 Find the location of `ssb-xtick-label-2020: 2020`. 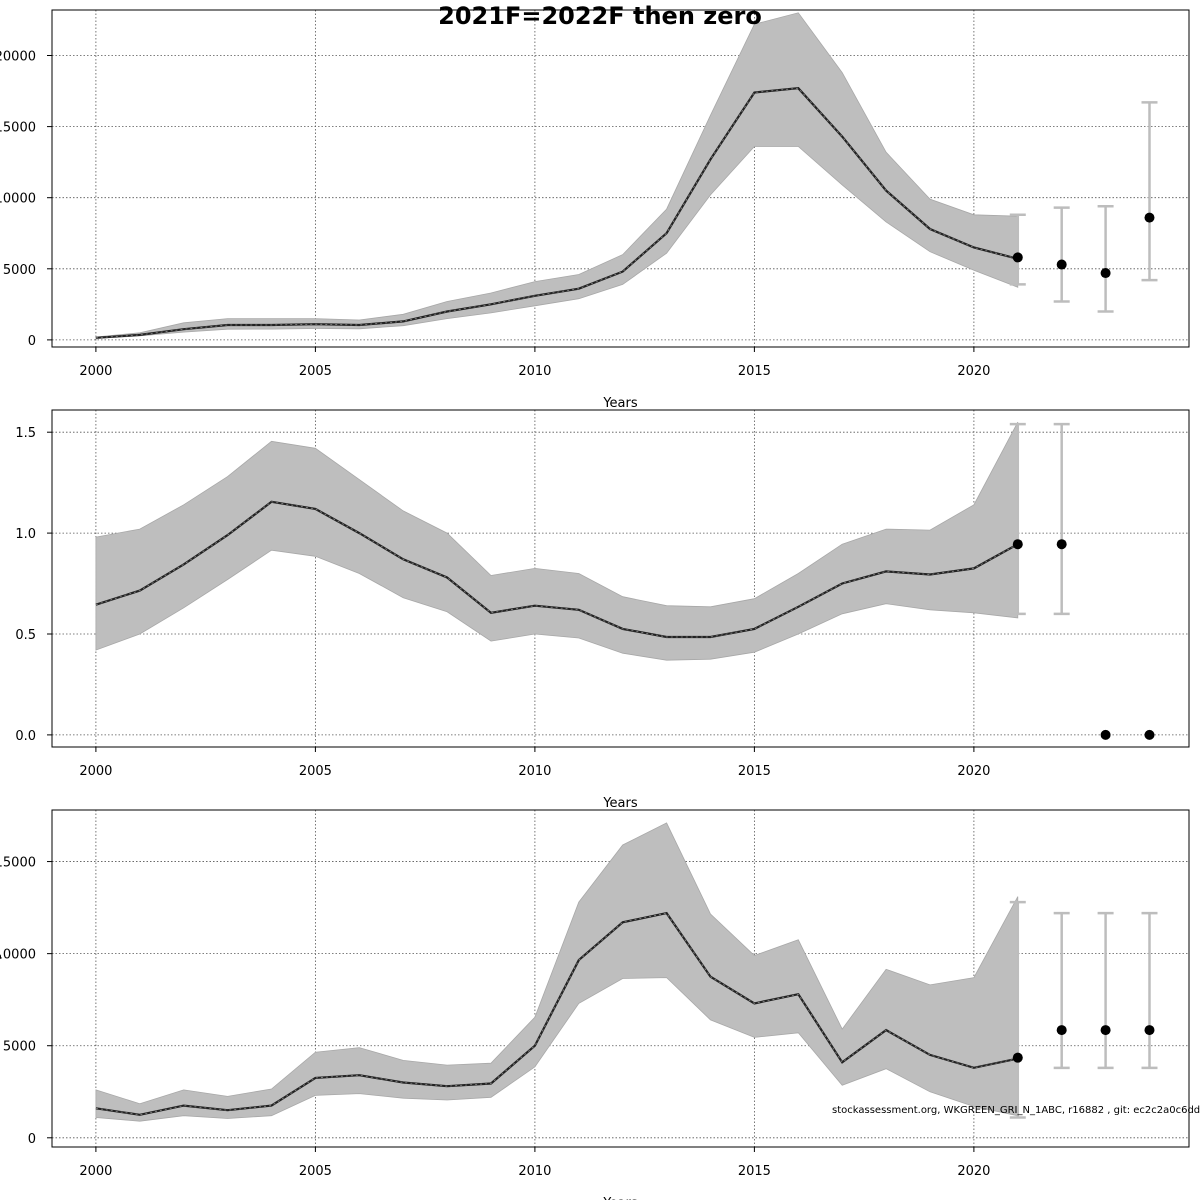

ssb-xtick-label-2020: 2020 is located at coordinates (973, 371).